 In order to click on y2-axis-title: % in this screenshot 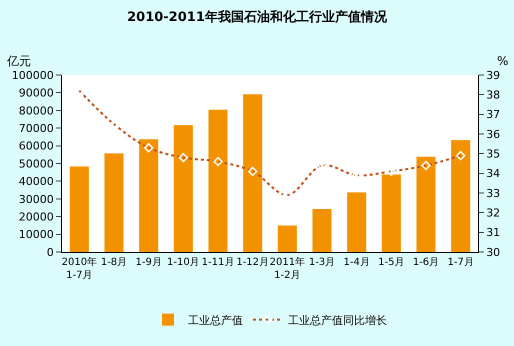, I will do `click(502, 61)`.